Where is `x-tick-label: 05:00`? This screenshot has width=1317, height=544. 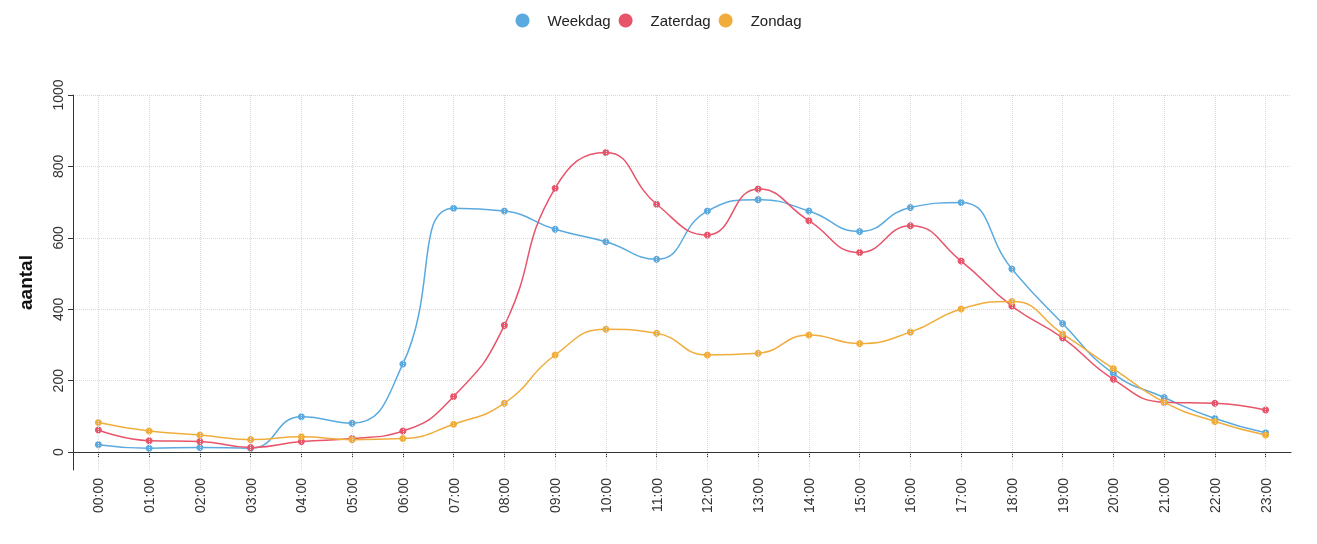
x-tick-label: 05:00 is located at coordinates (352, 495).